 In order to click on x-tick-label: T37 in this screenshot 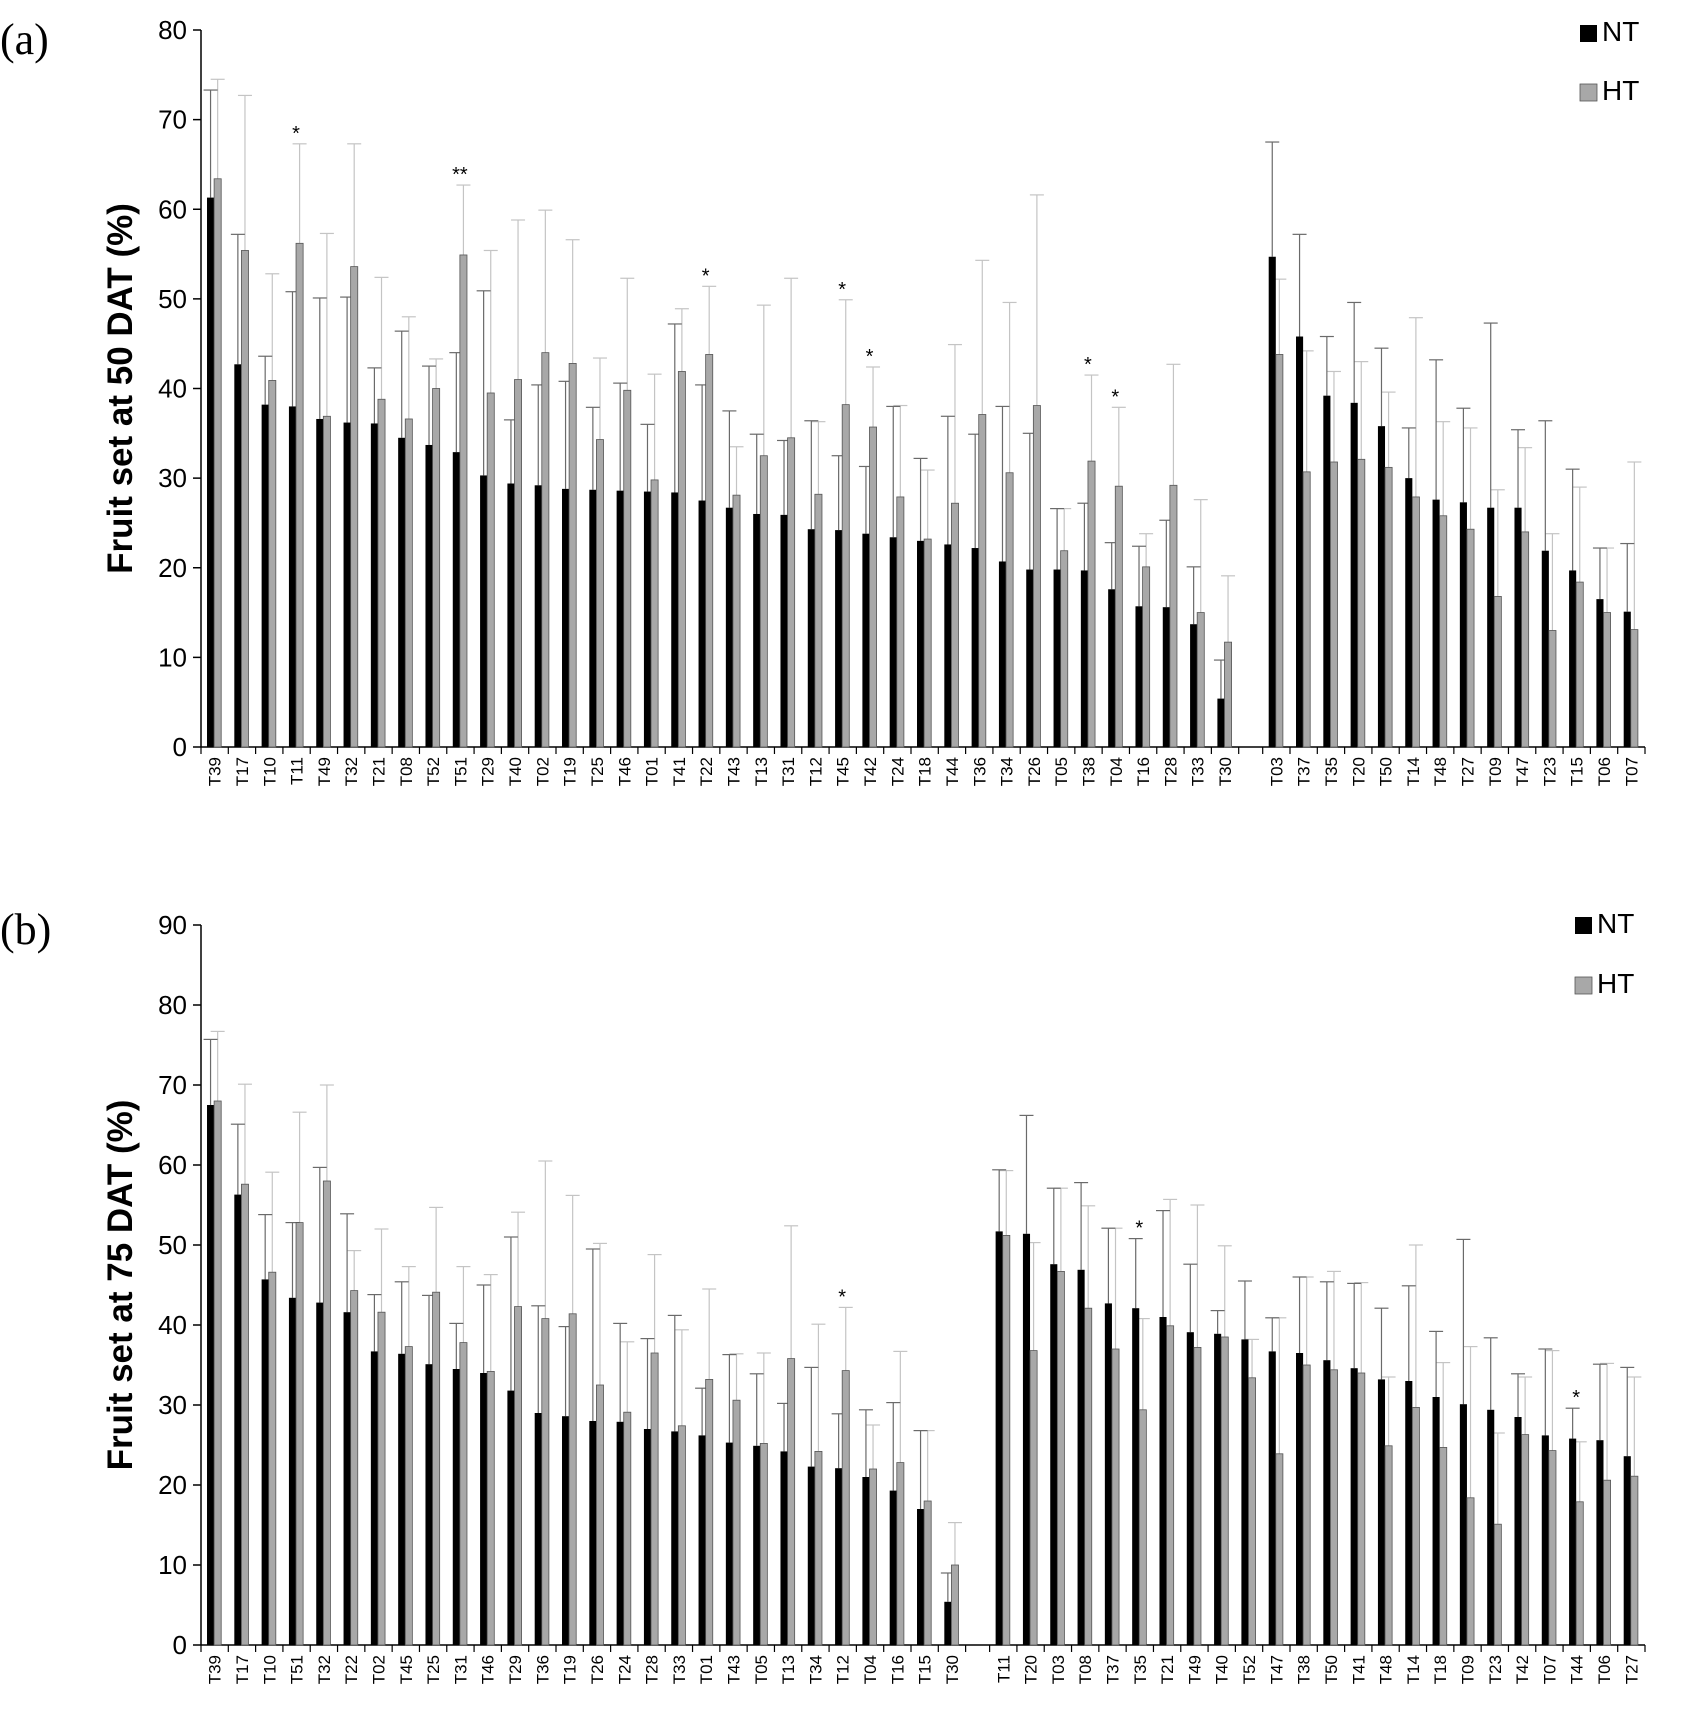, I will do `click(1113, 1669)`.